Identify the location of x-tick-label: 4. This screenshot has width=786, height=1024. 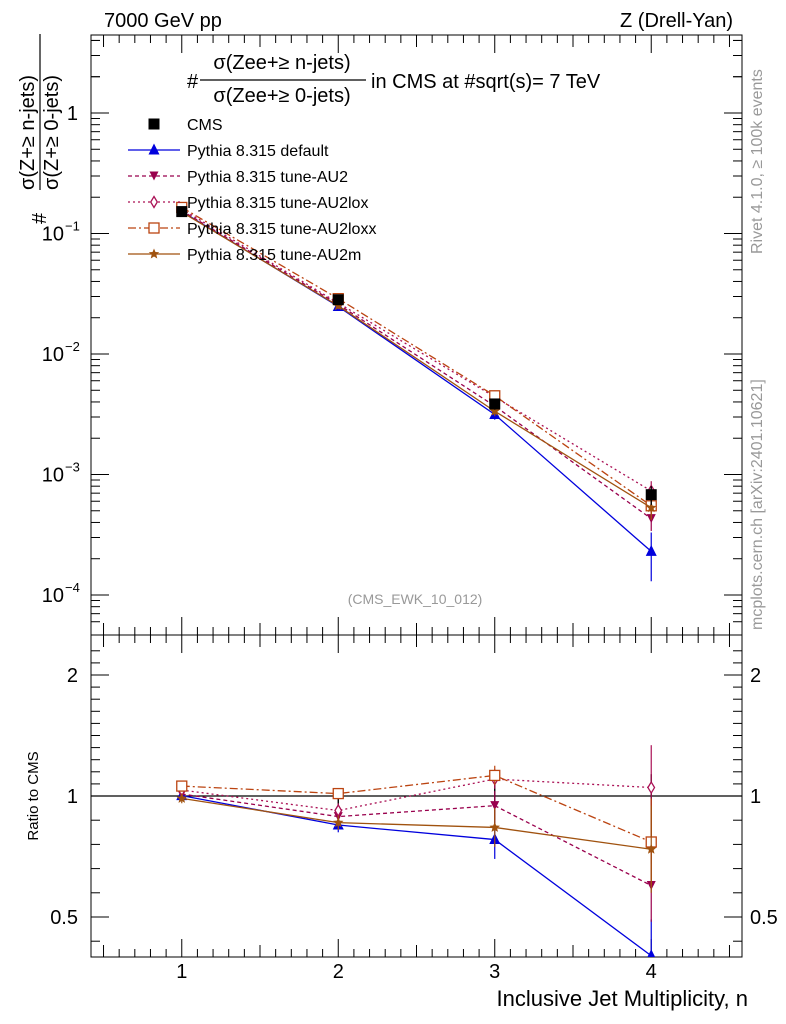
(651, 972).